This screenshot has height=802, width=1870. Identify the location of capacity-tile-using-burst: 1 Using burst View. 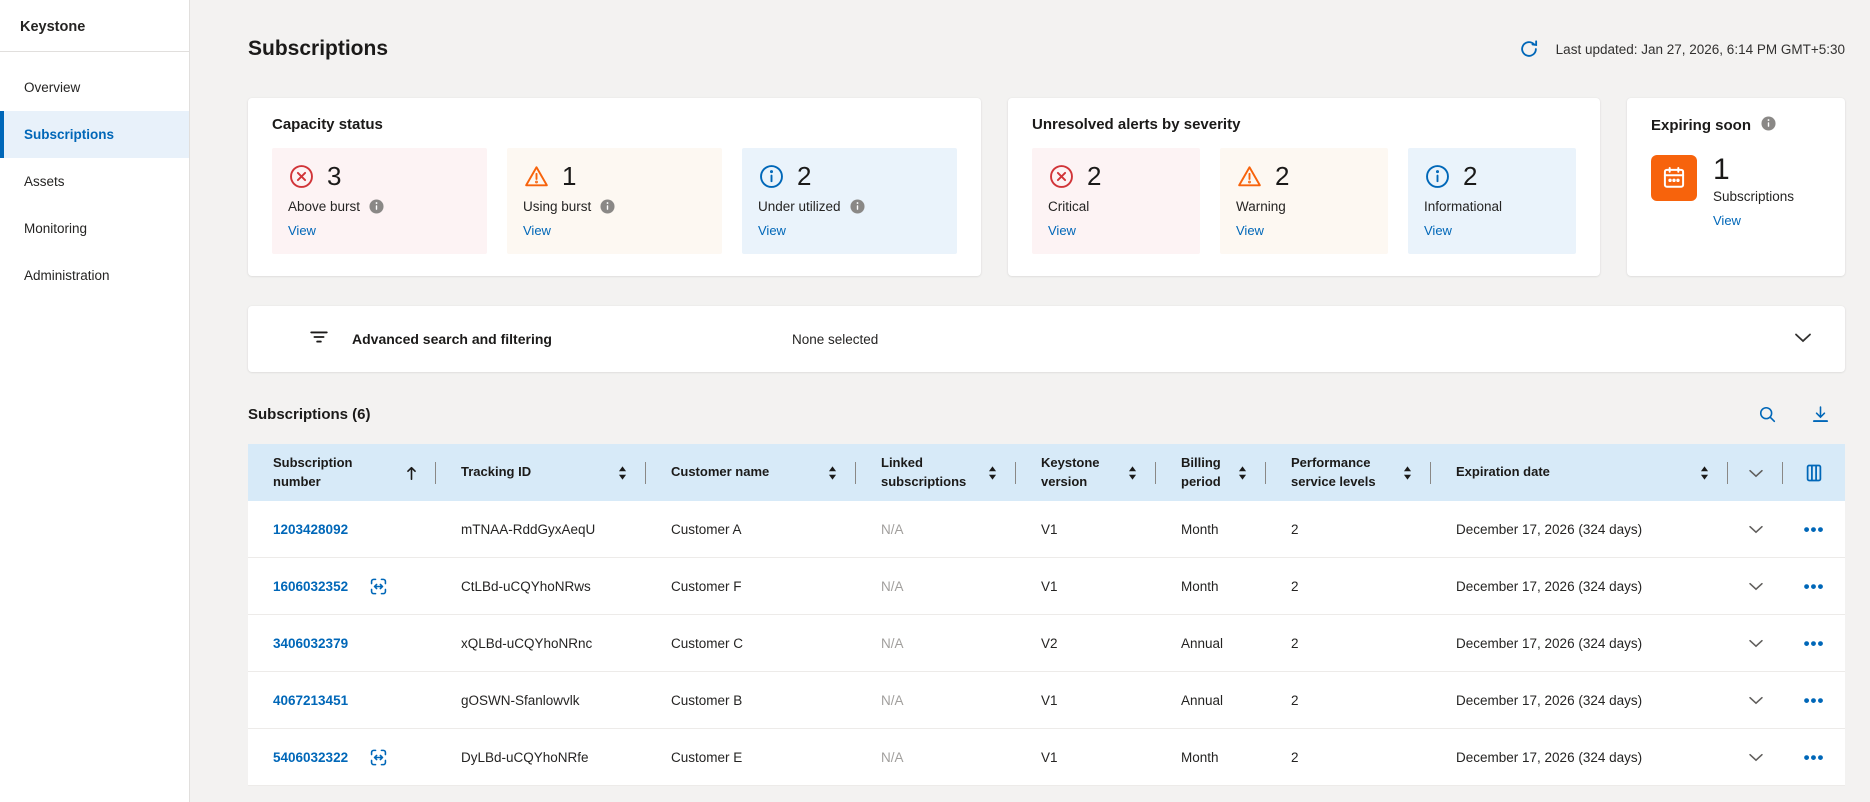
(614, 201).